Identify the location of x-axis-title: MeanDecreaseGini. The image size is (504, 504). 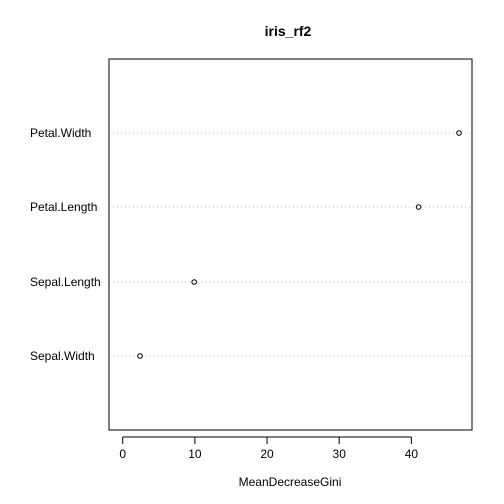
(290, 482).